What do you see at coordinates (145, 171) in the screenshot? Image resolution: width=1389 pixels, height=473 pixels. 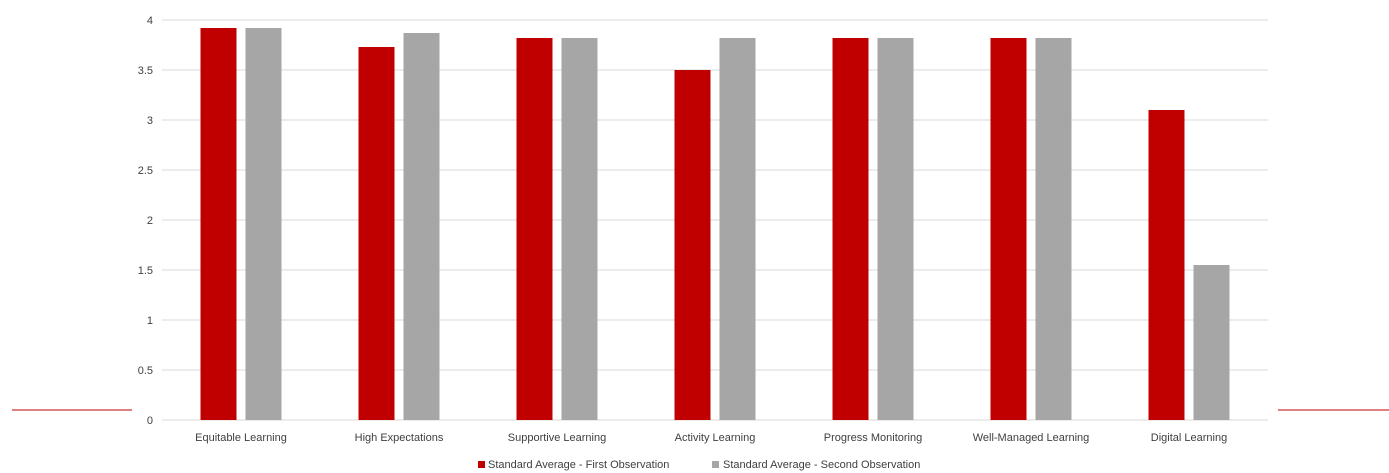 I see `y-tick-label: 2.5` at bounding box center [145, 171].